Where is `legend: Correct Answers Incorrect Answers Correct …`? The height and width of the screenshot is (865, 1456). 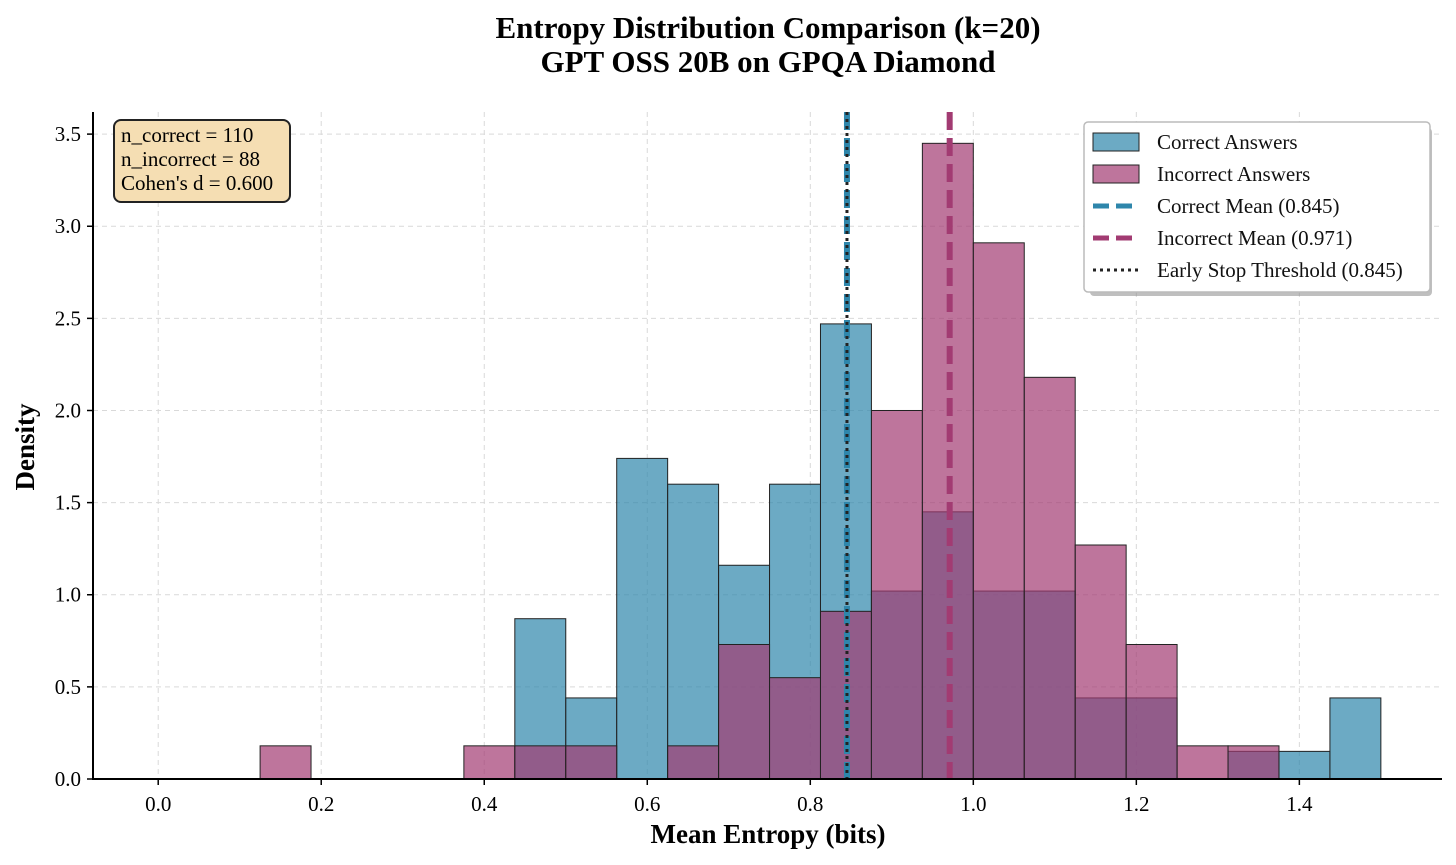 legend: Correct Answers Incorrect Answers Correct … is located at coordinates (1257, 208).